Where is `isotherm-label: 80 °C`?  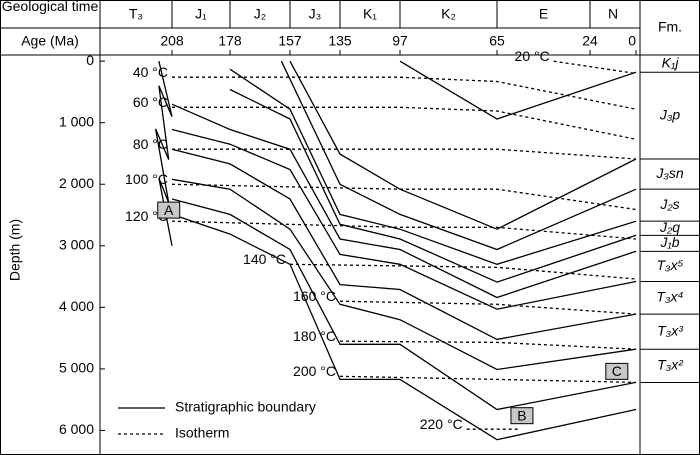
isotherm-label: 80 °C is located at coordinates (150, 144).